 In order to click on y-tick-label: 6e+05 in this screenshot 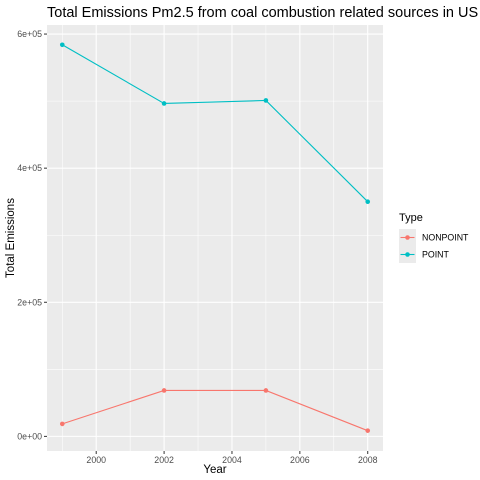, I will do `click(29, 34)`.